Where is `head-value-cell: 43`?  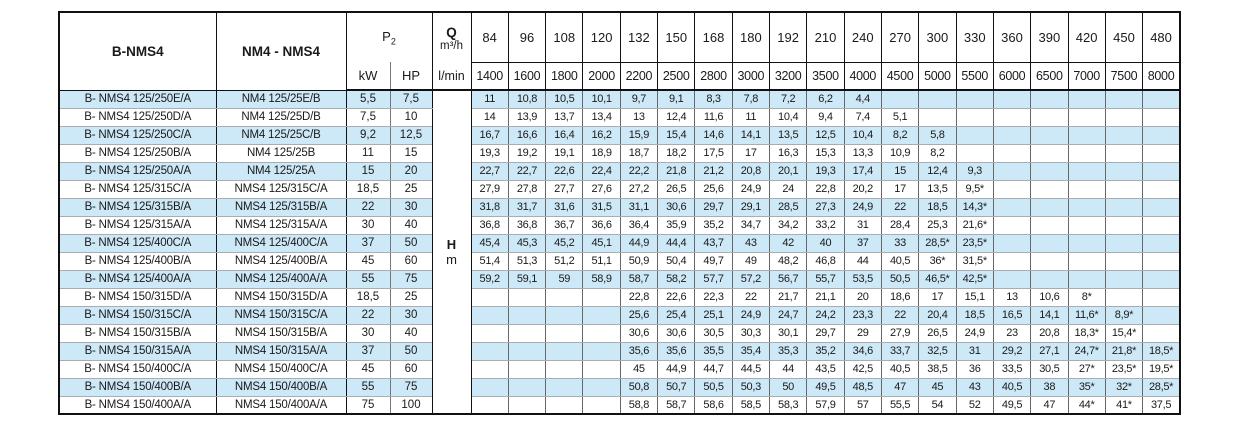
head-value-cell: 43 is located at coordinates (974, 387).